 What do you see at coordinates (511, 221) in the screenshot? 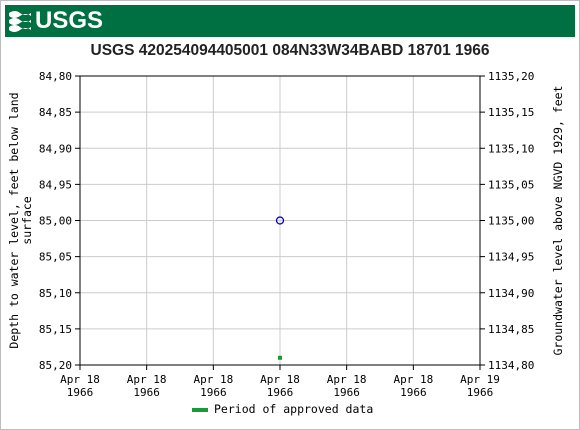
I see `y-tick-label-right: 1135,00` at bounding box center [511, 221].